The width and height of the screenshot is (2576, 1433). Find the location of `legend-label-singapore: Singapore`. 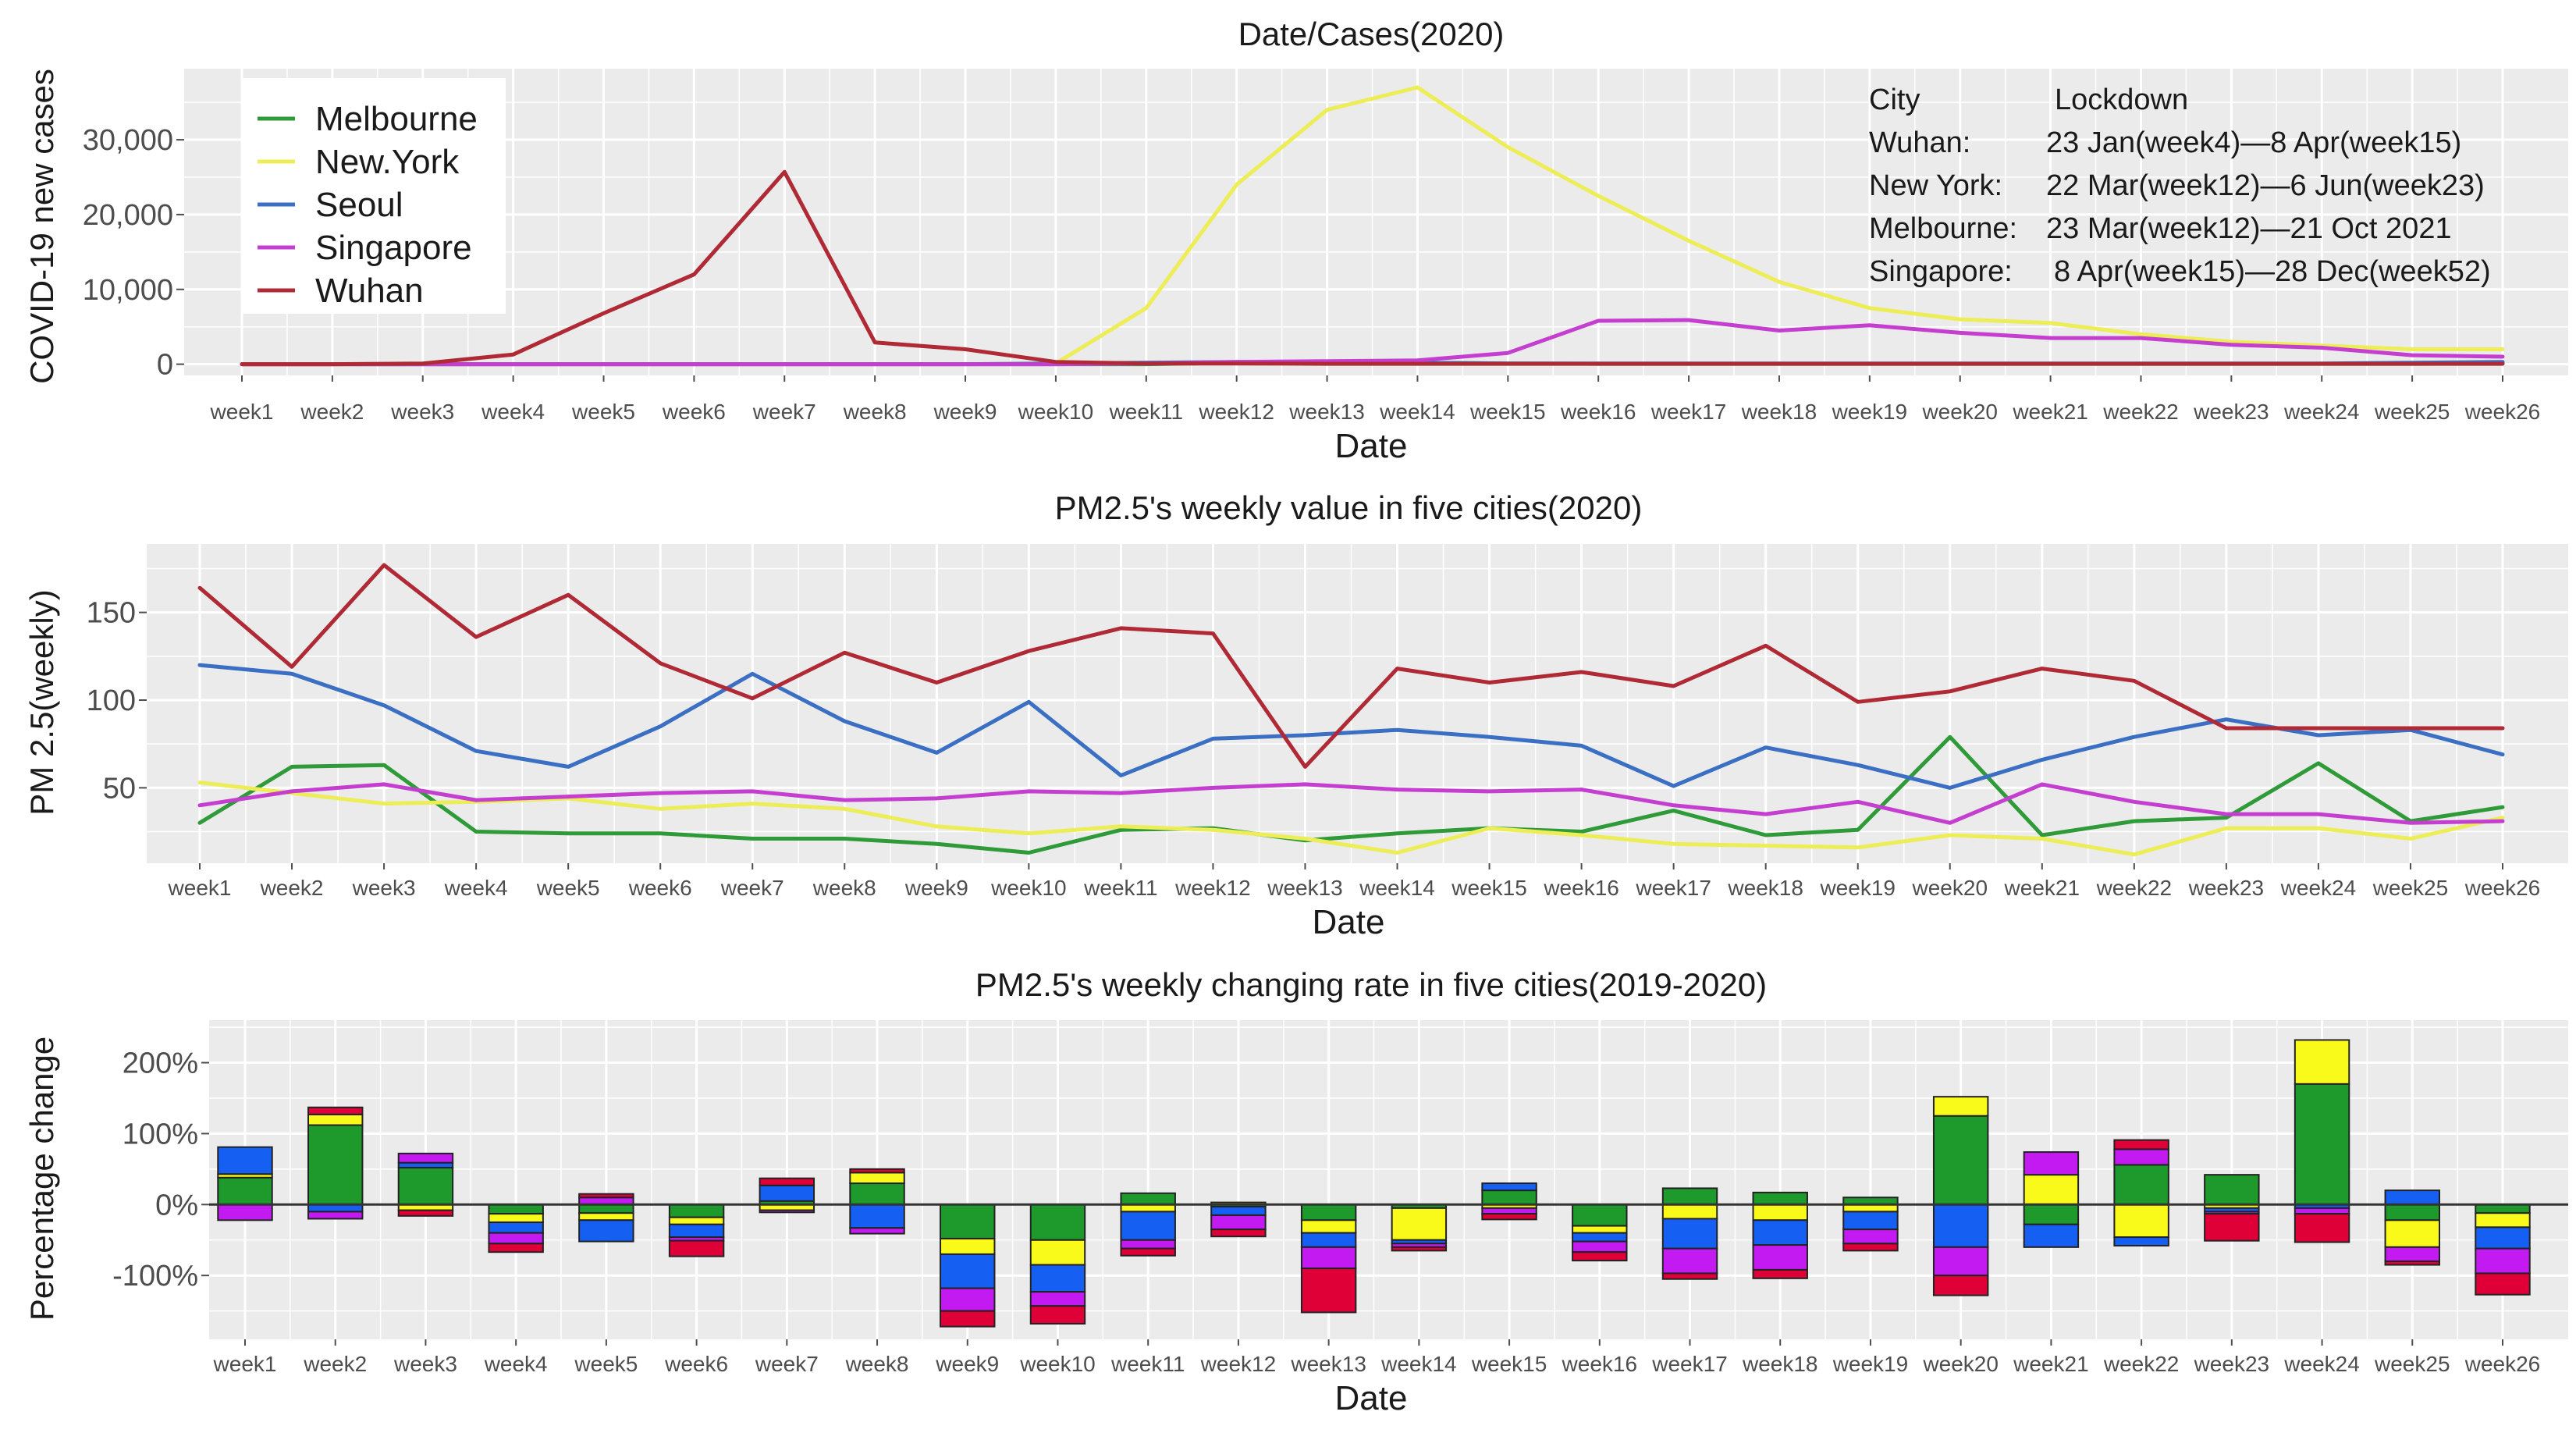

legend-label-singapore: Singapore is located at coordinates (394, 248).